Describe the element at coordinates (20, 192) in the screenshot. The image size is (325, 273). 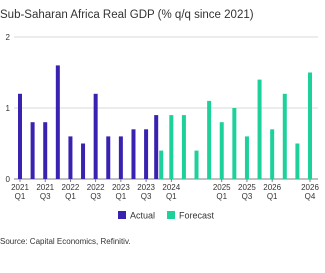
I see `x-tick-label: 2021 Q1` at that location.